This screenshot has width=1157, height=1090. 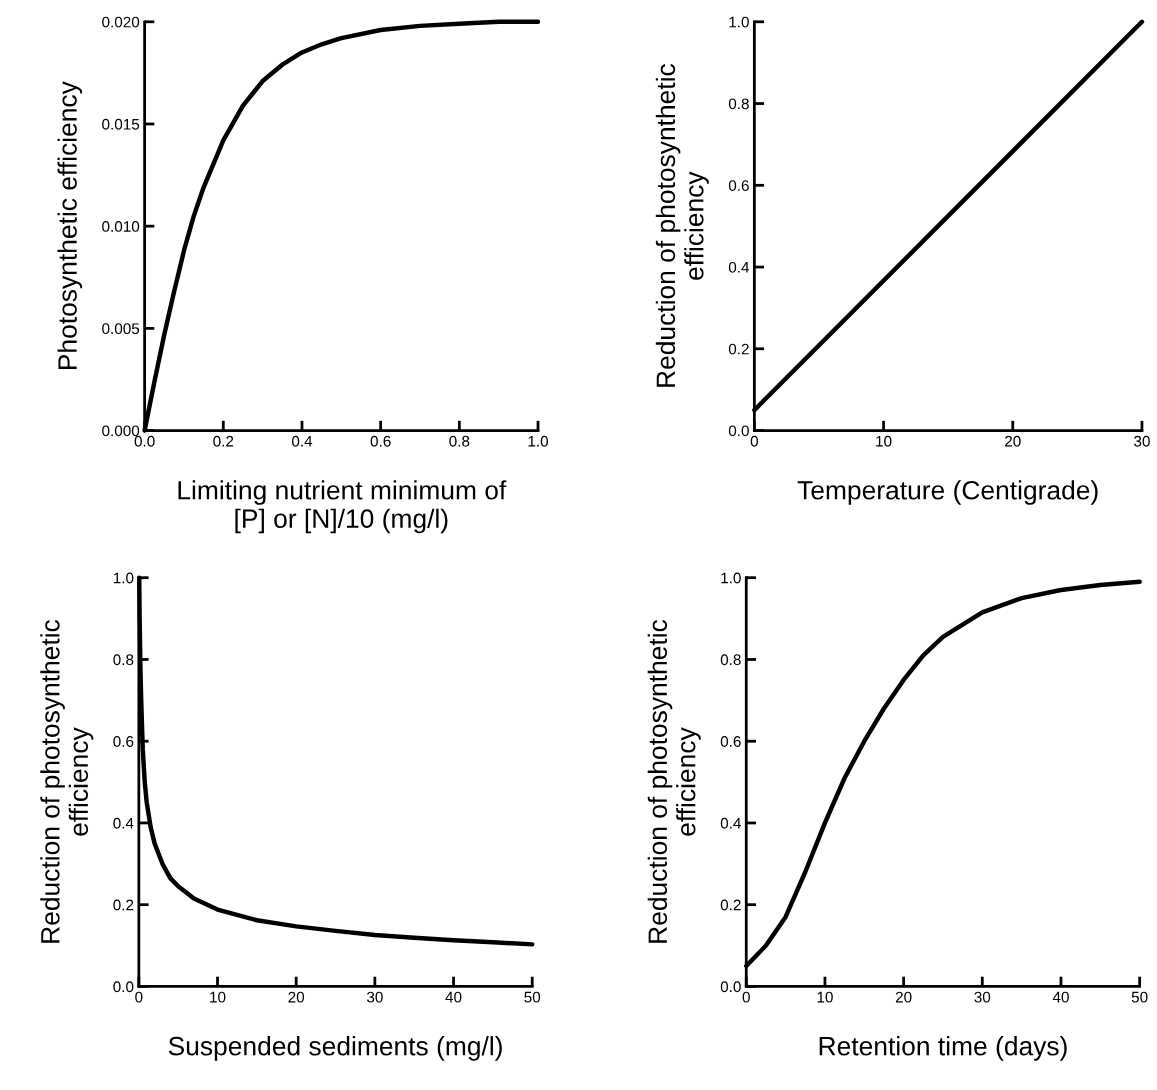 I want to click on y-tick-label: 0.010, so click(x=121, y=226).